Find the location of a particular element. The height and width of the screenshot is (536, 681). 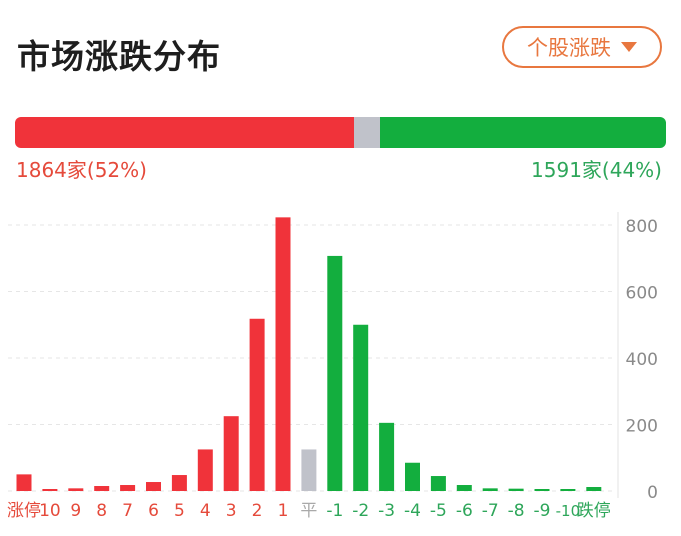

x-tick-label: -7 is located at coordinates (490, 511).